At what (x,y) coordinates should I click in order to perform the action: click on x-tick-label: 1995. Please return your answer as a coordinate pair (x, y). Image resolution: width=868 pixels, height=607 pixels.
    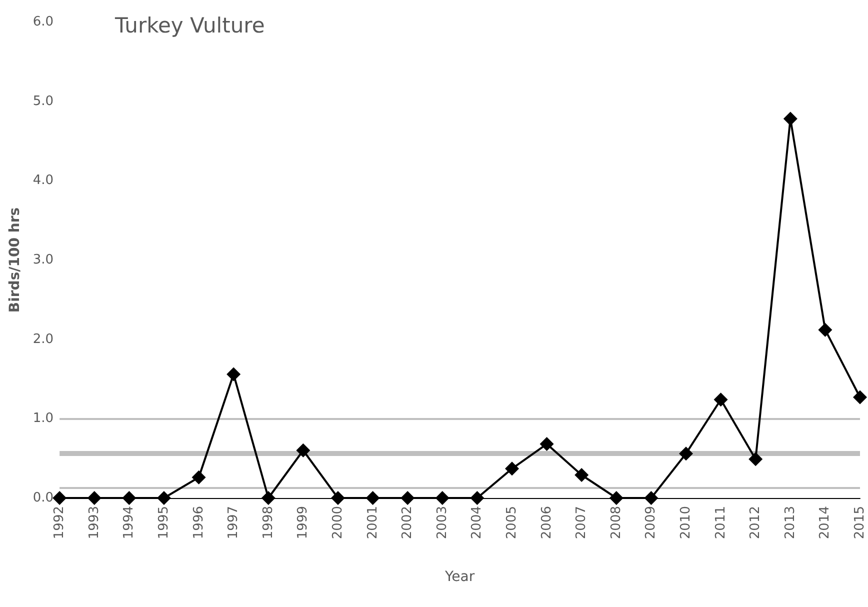
    Looking at the image, I should click on (164, 523).